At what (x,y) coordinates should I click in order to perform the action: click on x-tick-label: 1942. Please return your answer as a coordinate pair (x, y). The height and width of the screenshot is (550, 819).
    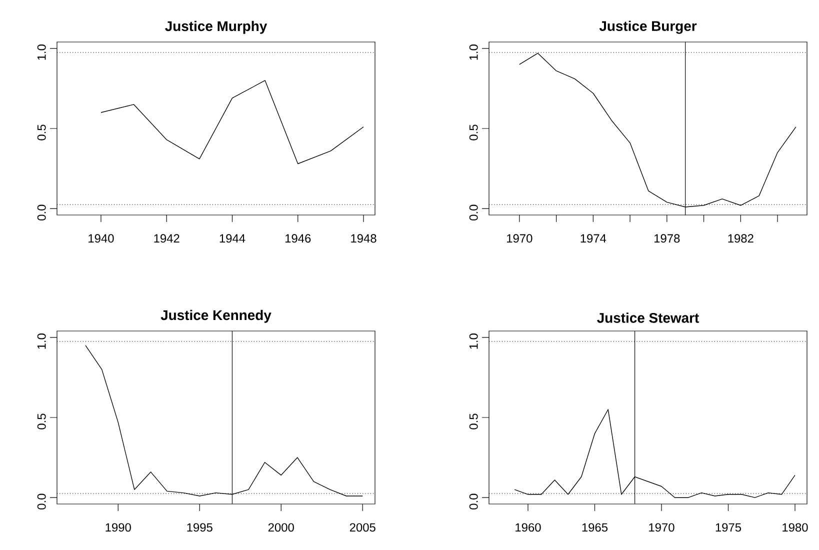
    Looking at the image, I should click on (167, 238).